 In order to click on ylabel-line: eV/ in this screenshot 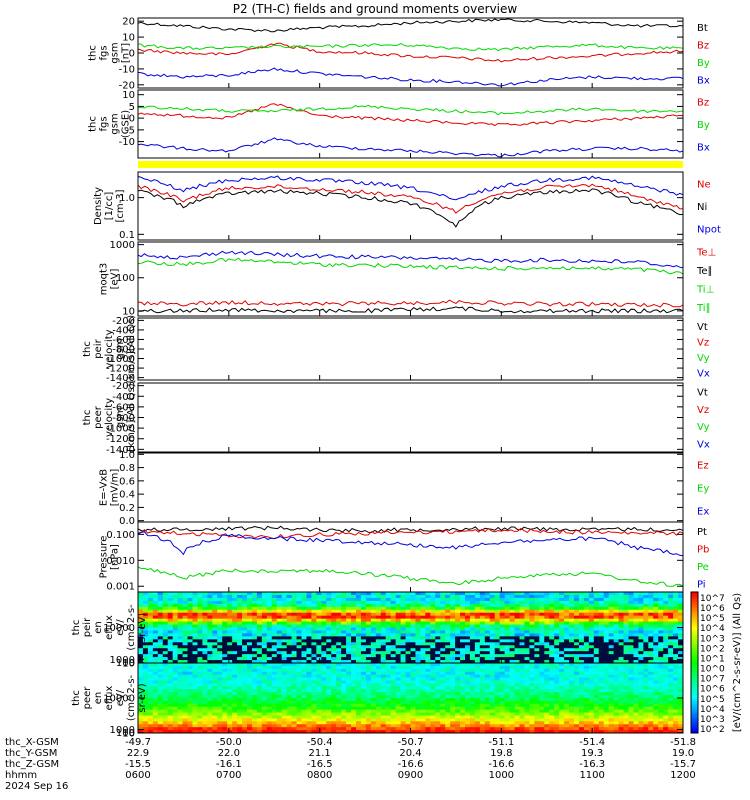, I will do `click(120, 627)`.